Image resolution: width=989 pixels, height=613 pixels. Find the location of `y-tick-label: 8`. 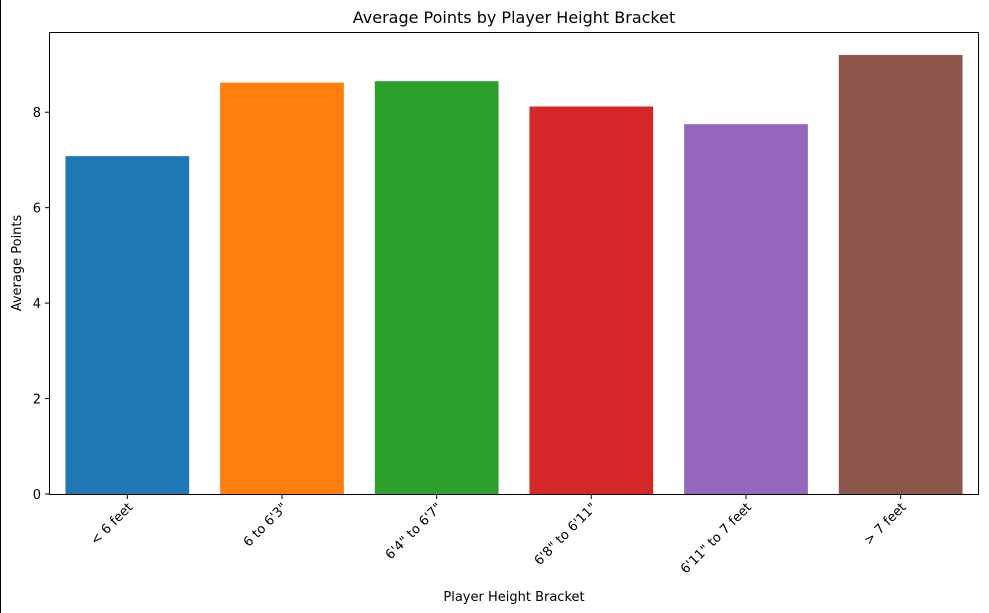

y-tick-label: 8 is located at coordinates (37, 113).